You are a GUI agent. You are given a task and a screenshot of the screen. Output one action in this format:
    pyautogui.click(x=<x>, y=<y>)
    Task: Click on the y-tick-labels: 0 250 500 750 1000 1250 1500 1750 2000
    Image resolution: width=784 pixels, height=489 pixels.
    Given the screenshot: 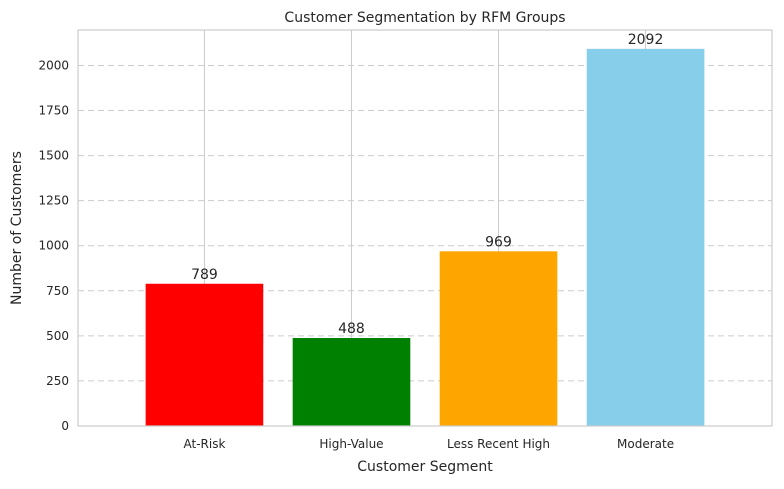 What is the action you would take?
    pyautogui.click(x=53, y=245)
    